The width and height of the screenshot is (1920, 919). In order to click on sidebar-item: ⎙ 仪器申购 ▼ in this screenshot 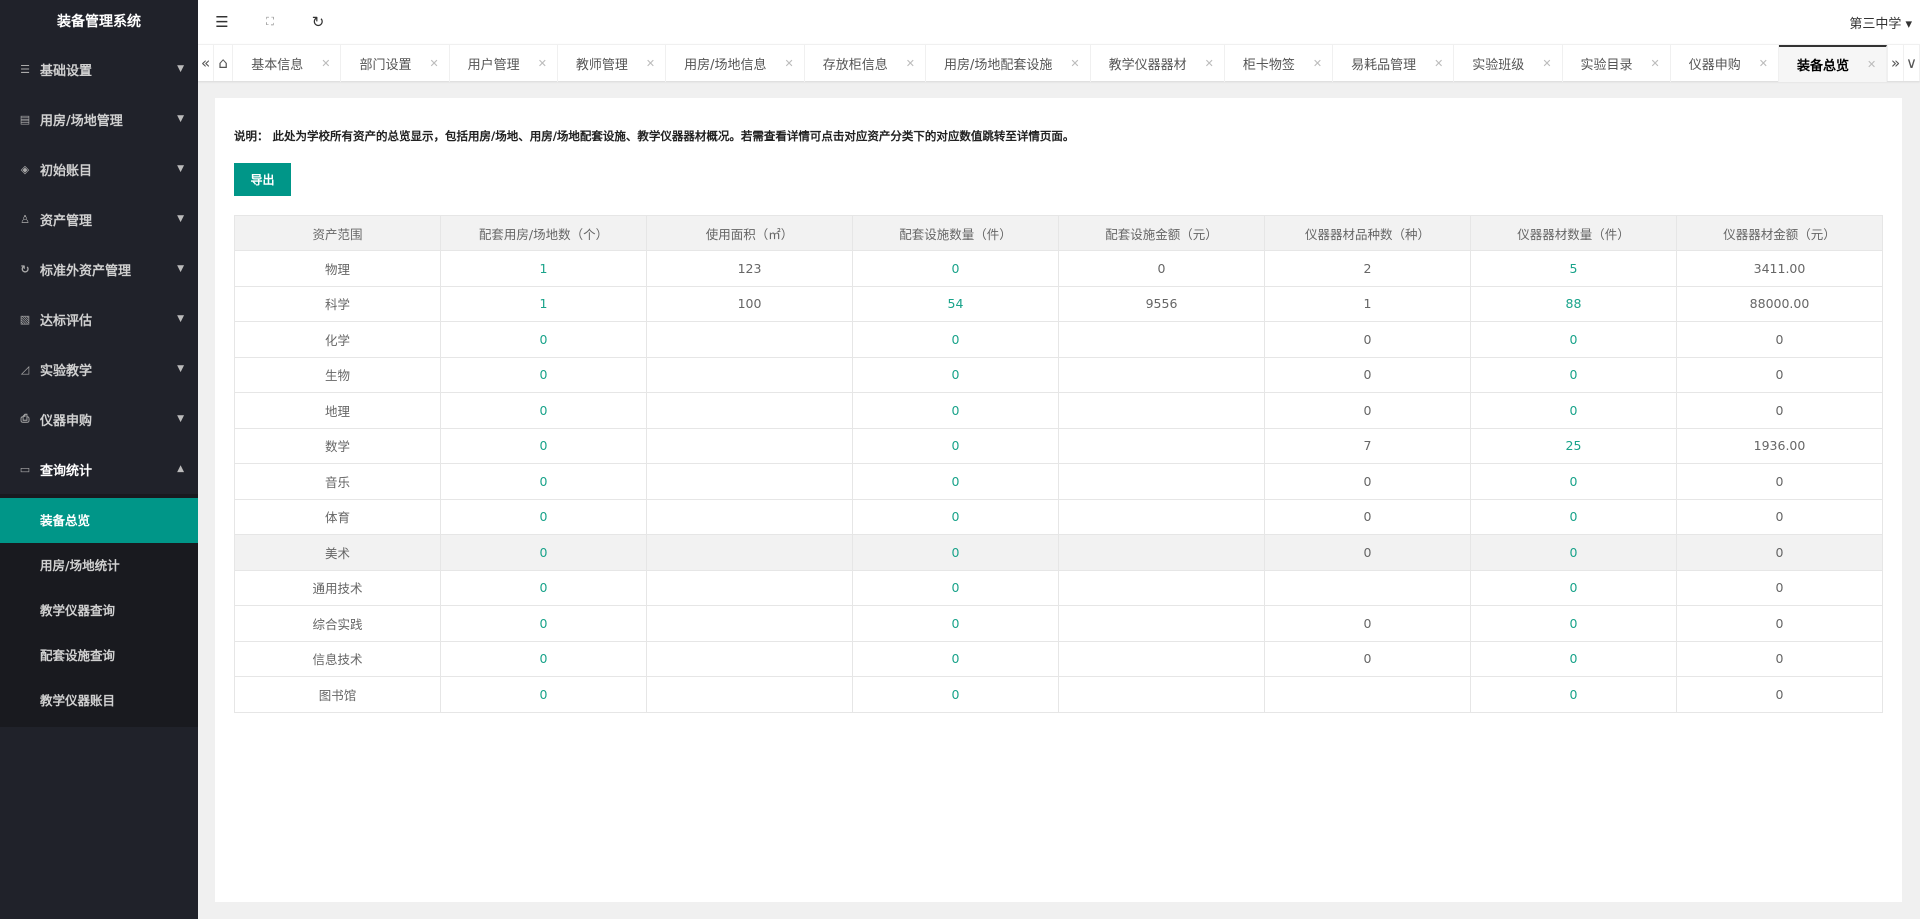, I will do `click(99, 419)`.